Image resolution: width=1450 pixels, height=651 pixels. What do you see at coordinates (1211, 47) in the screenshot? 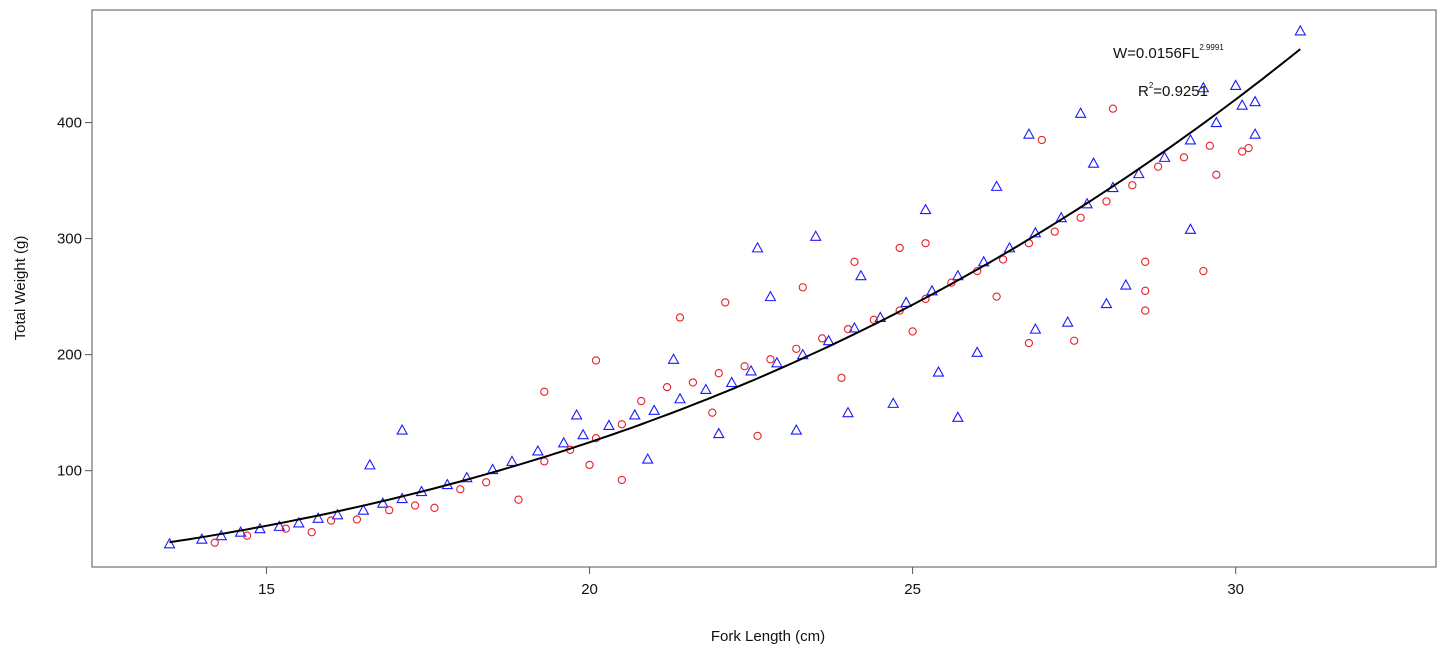
I see `equation-exponent: 2.9991` at bounding box center [1211, 47].